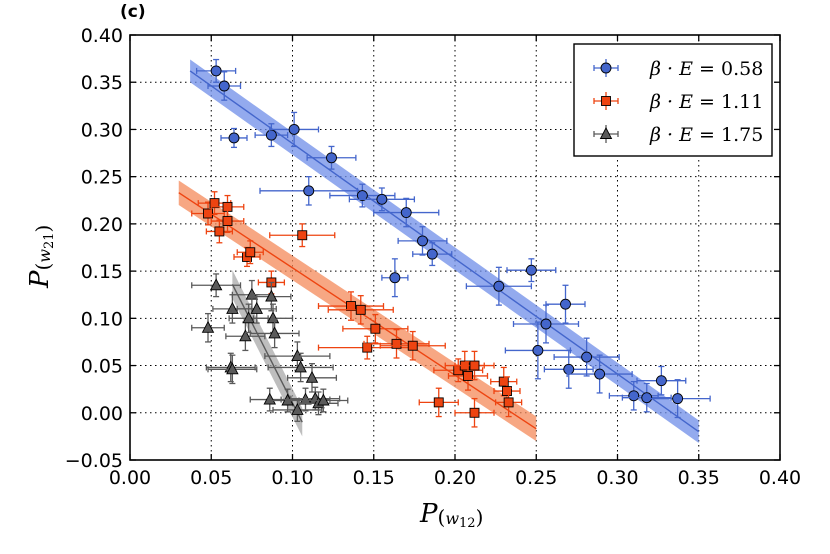 This screenshot has width=830, height=554. I want to click on legend-marker-triangle, so click(606, 133).